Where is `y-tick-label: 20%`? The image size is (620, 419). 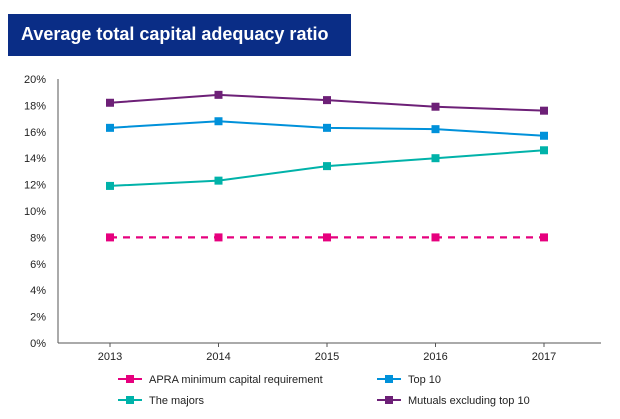
y-tick-label: 20% is located at coordinates (35, 80).